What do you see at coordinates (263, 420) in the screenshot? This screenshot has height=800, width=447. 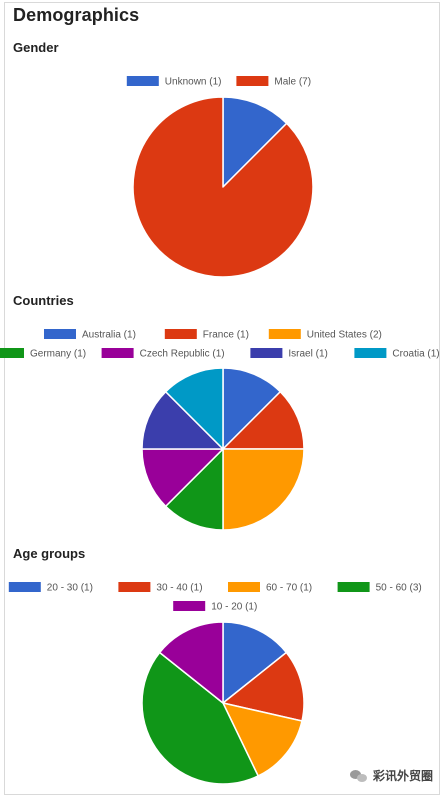 I see `pie-slice-france` at bounding box center [263, 420].